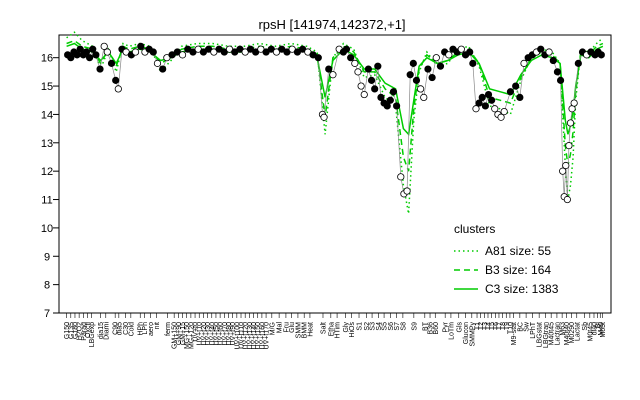 The width and height of the screenshot is (640, 400). Describe the element at coordinates (272, 328) in the screenshot. I see `x-tick-label: M/G` at that location.